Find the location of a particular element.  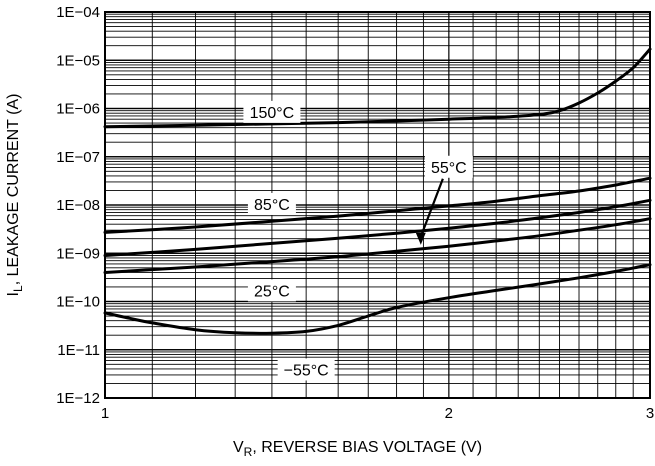

series-label-85c: 85°C is located at coordinates (271, 203).